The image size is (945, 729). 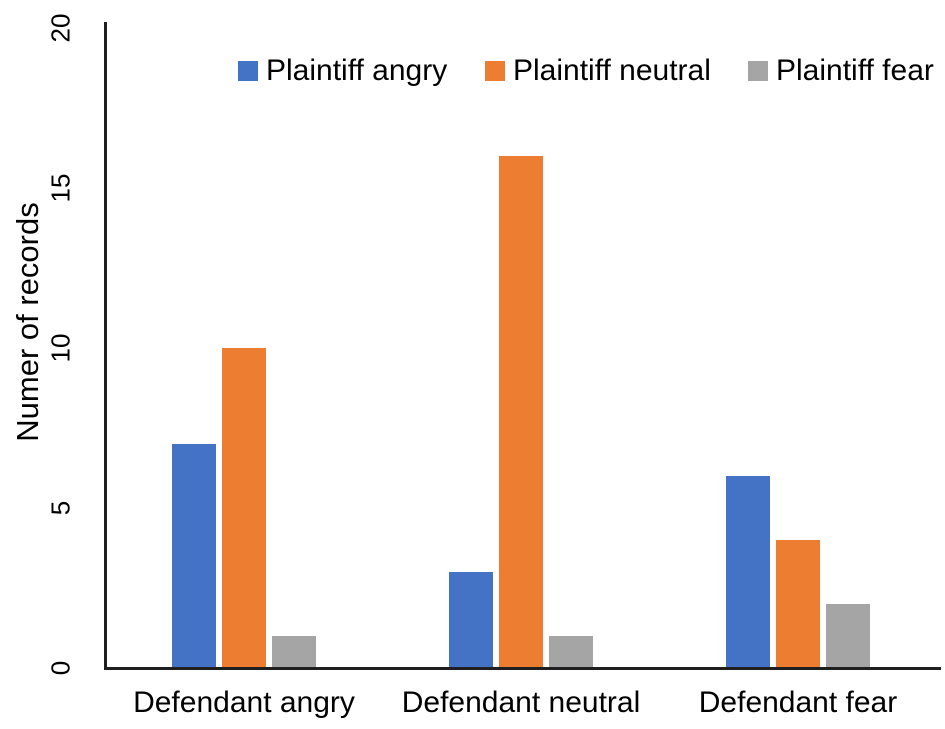 I want to click on legend-item-plaintiff-neutral: Plaintiff neutral, so click(x=598, y=71).